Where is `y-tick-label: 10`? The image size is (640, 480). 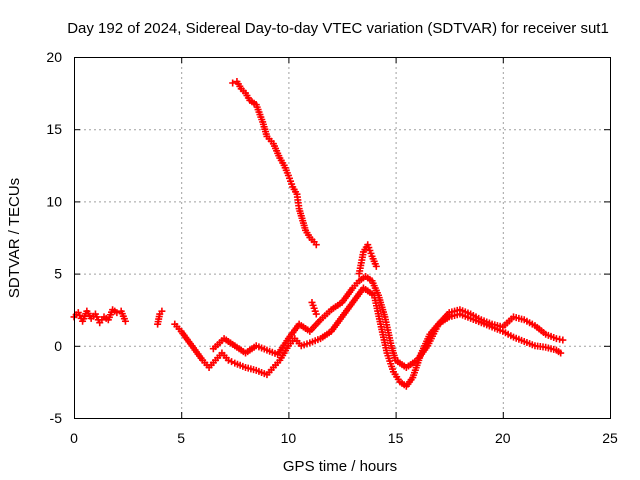
y-tick-label: 10 is located at coordinates (54, 201).